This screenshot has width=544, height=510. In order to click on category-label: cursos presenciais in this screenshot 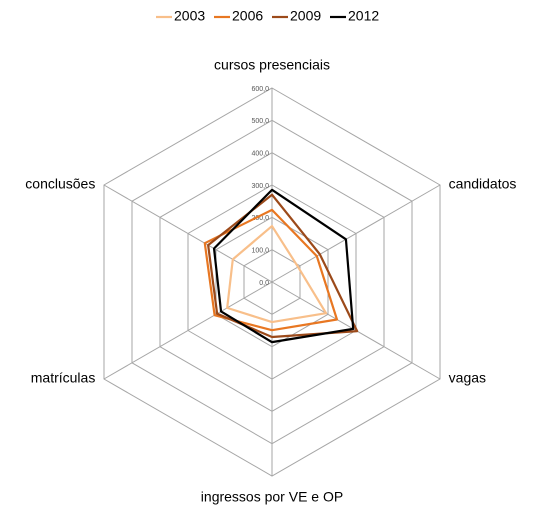, I will do `click(272, 65)`.